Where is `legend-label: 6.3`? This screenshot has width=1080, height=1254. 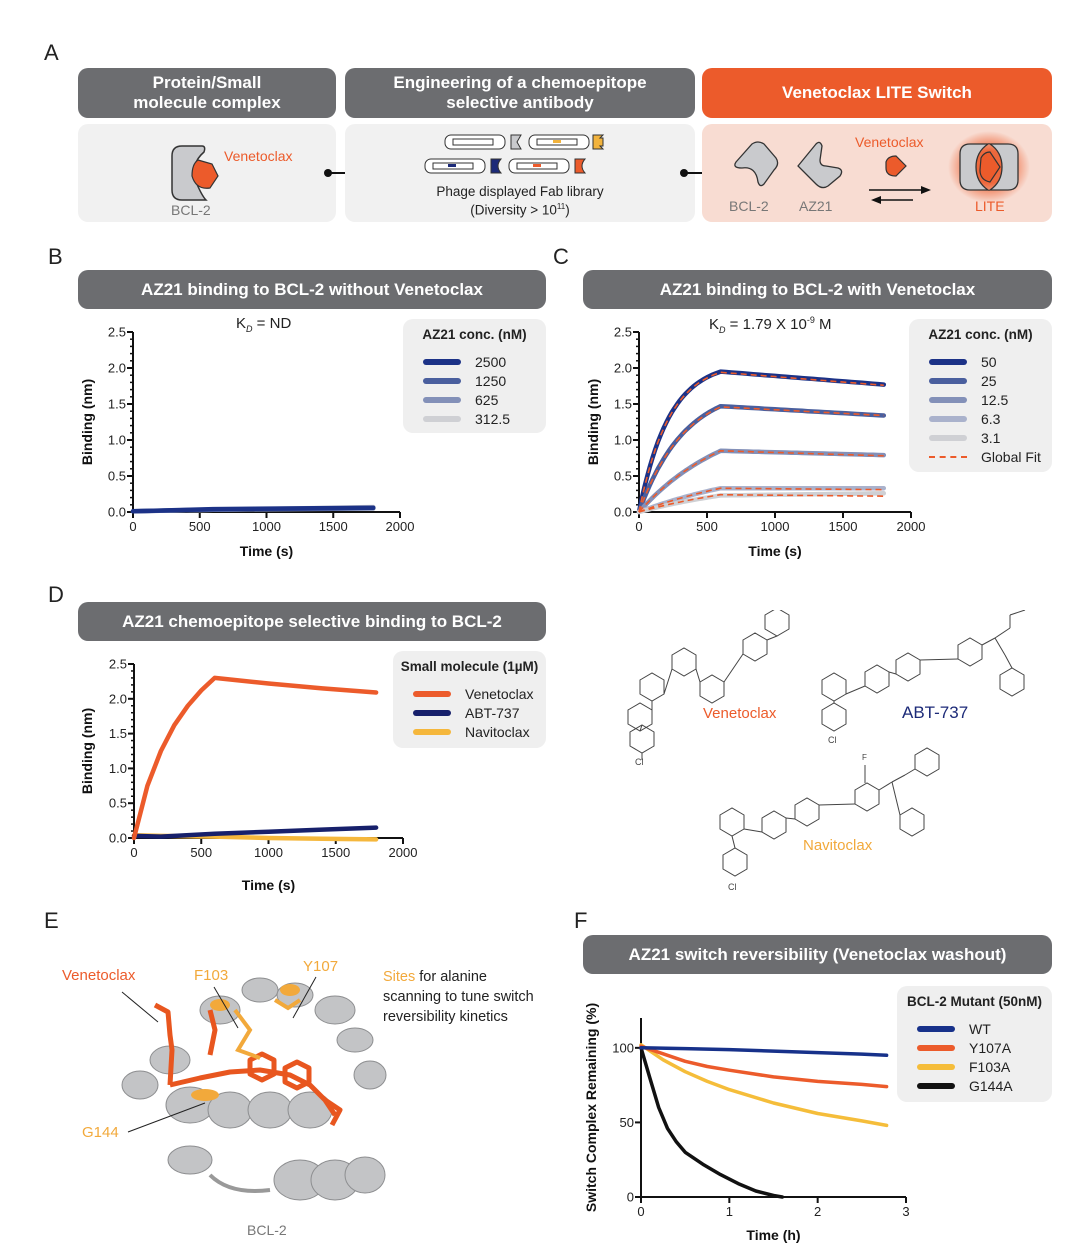
legend-label: 6.3 is located at coordinates (991, 418).